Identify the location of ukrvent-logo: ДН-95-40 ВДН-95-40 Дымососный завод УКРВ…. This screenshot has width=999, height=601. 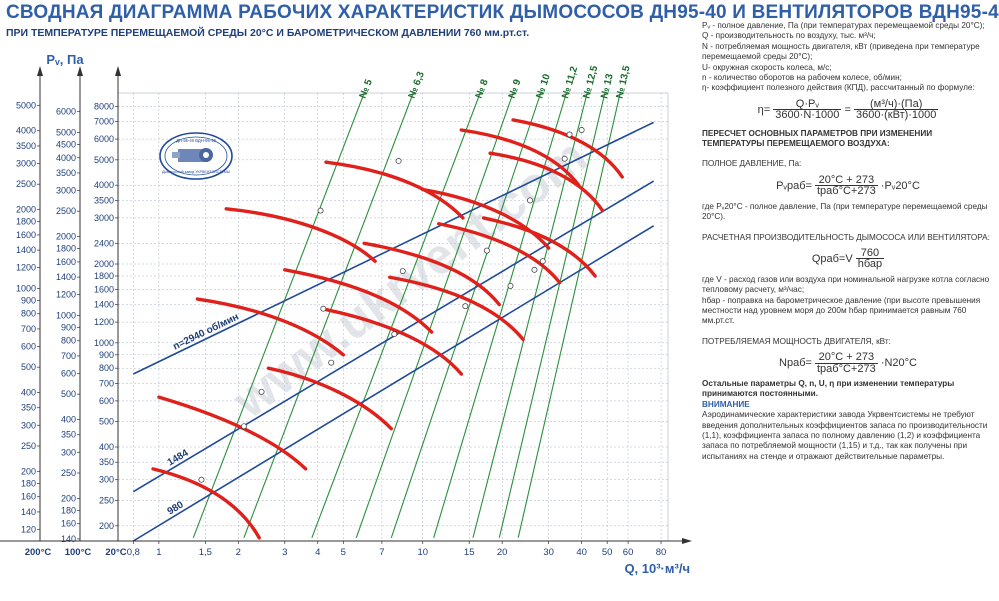
(196, 156).